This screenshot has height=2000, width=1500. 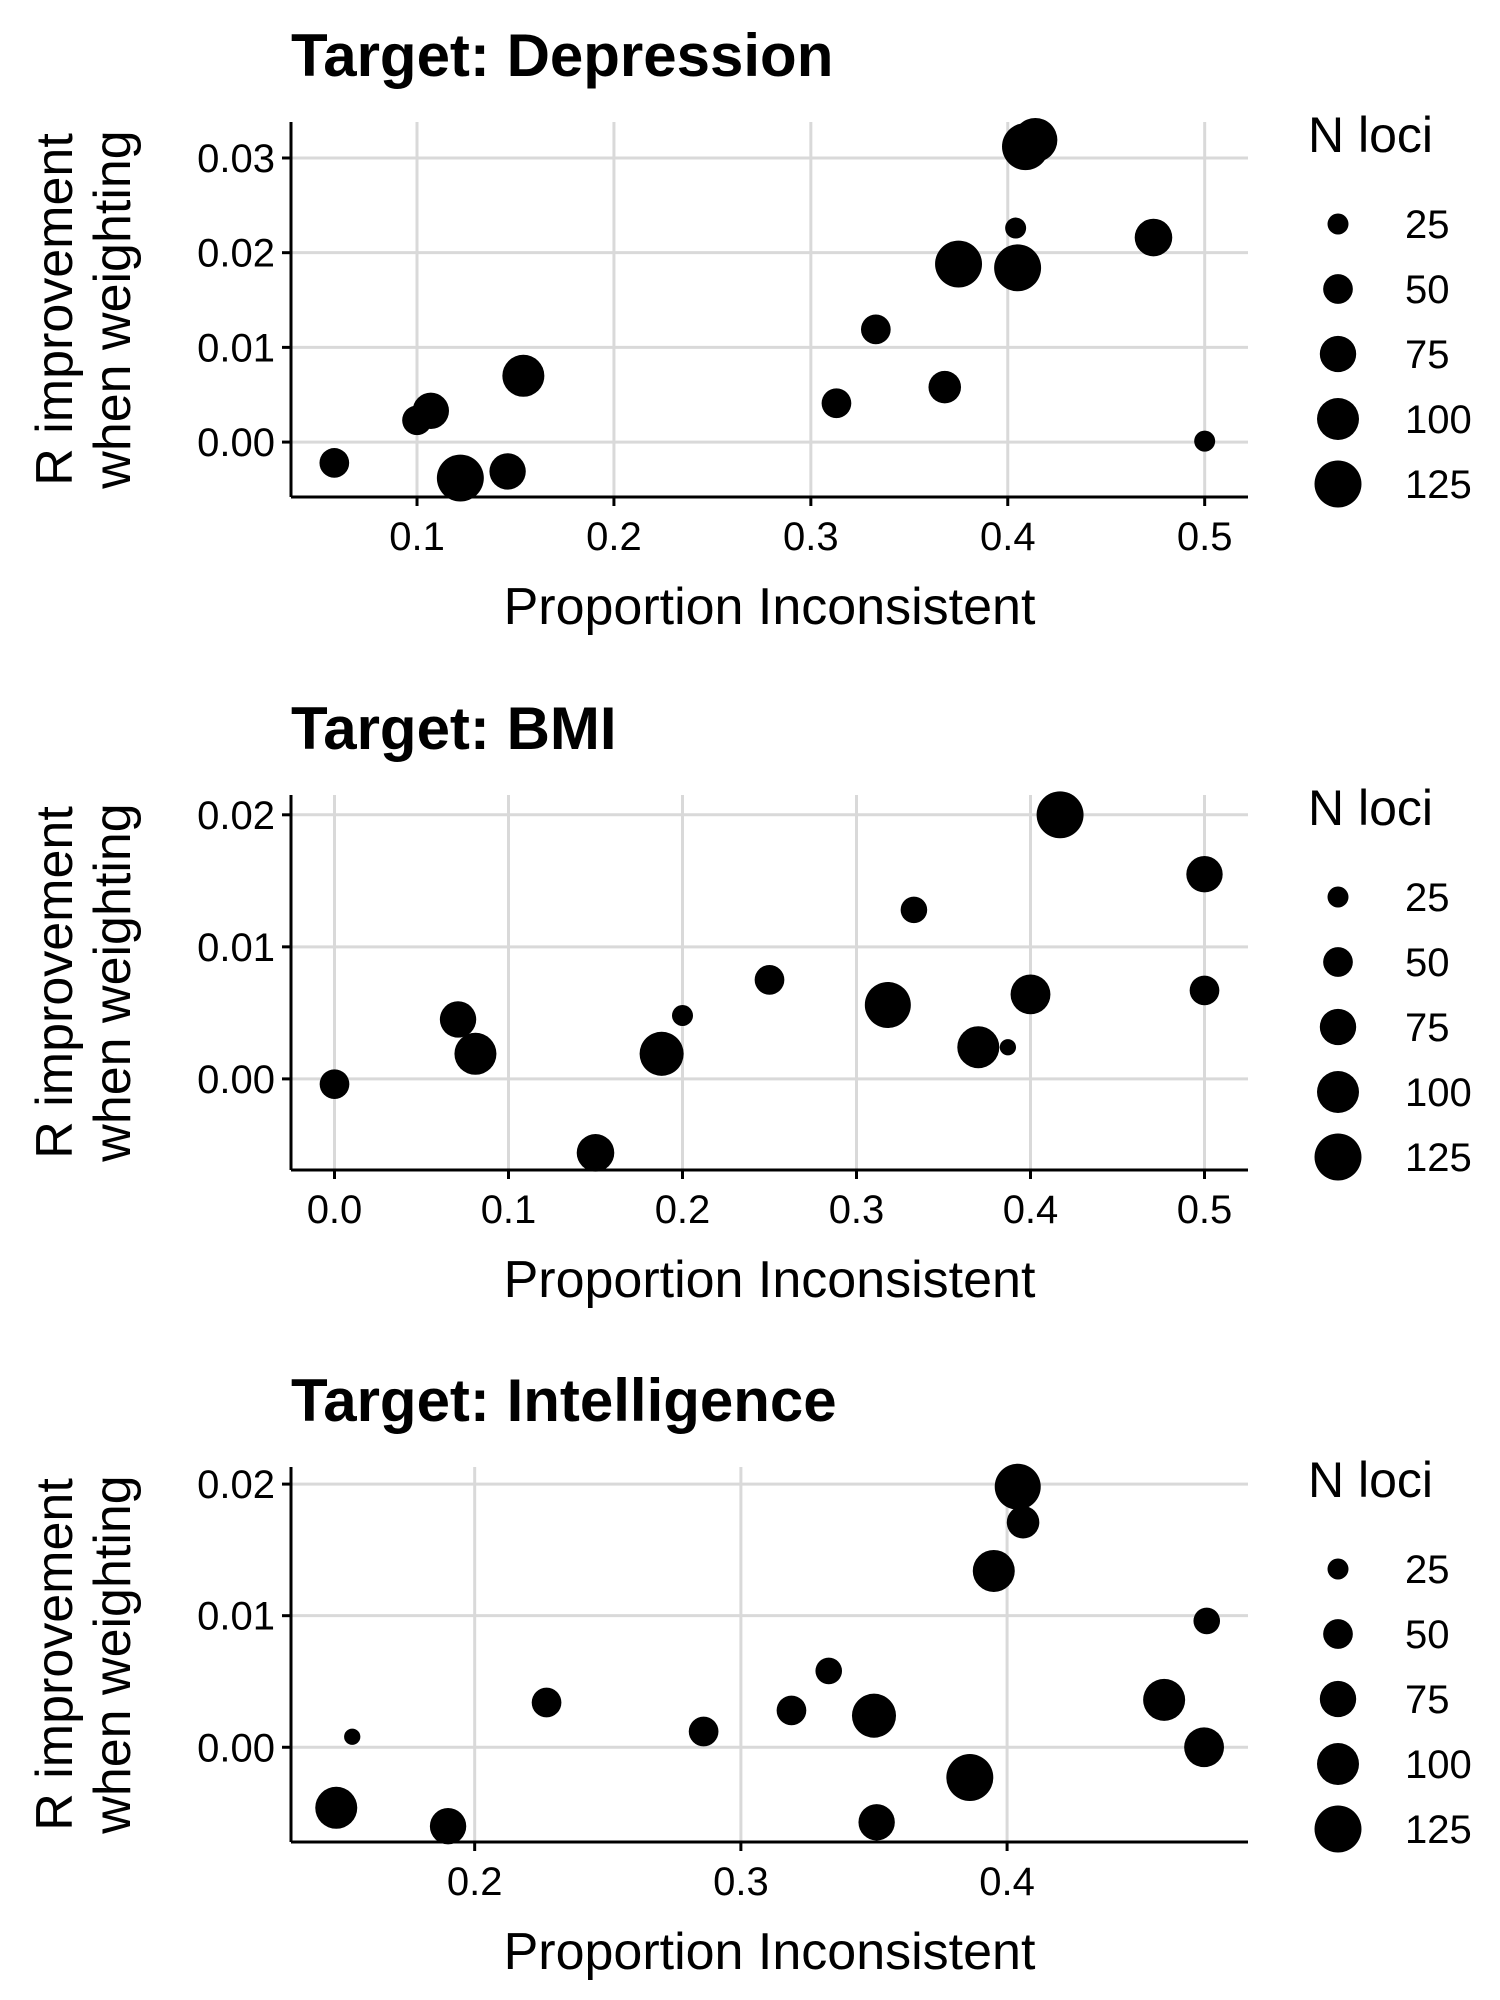 What do you see at coordinates (55, 309) in the screenshot?
I see `y-axis-title-line: R improvement` at bounding box center [55, 309].